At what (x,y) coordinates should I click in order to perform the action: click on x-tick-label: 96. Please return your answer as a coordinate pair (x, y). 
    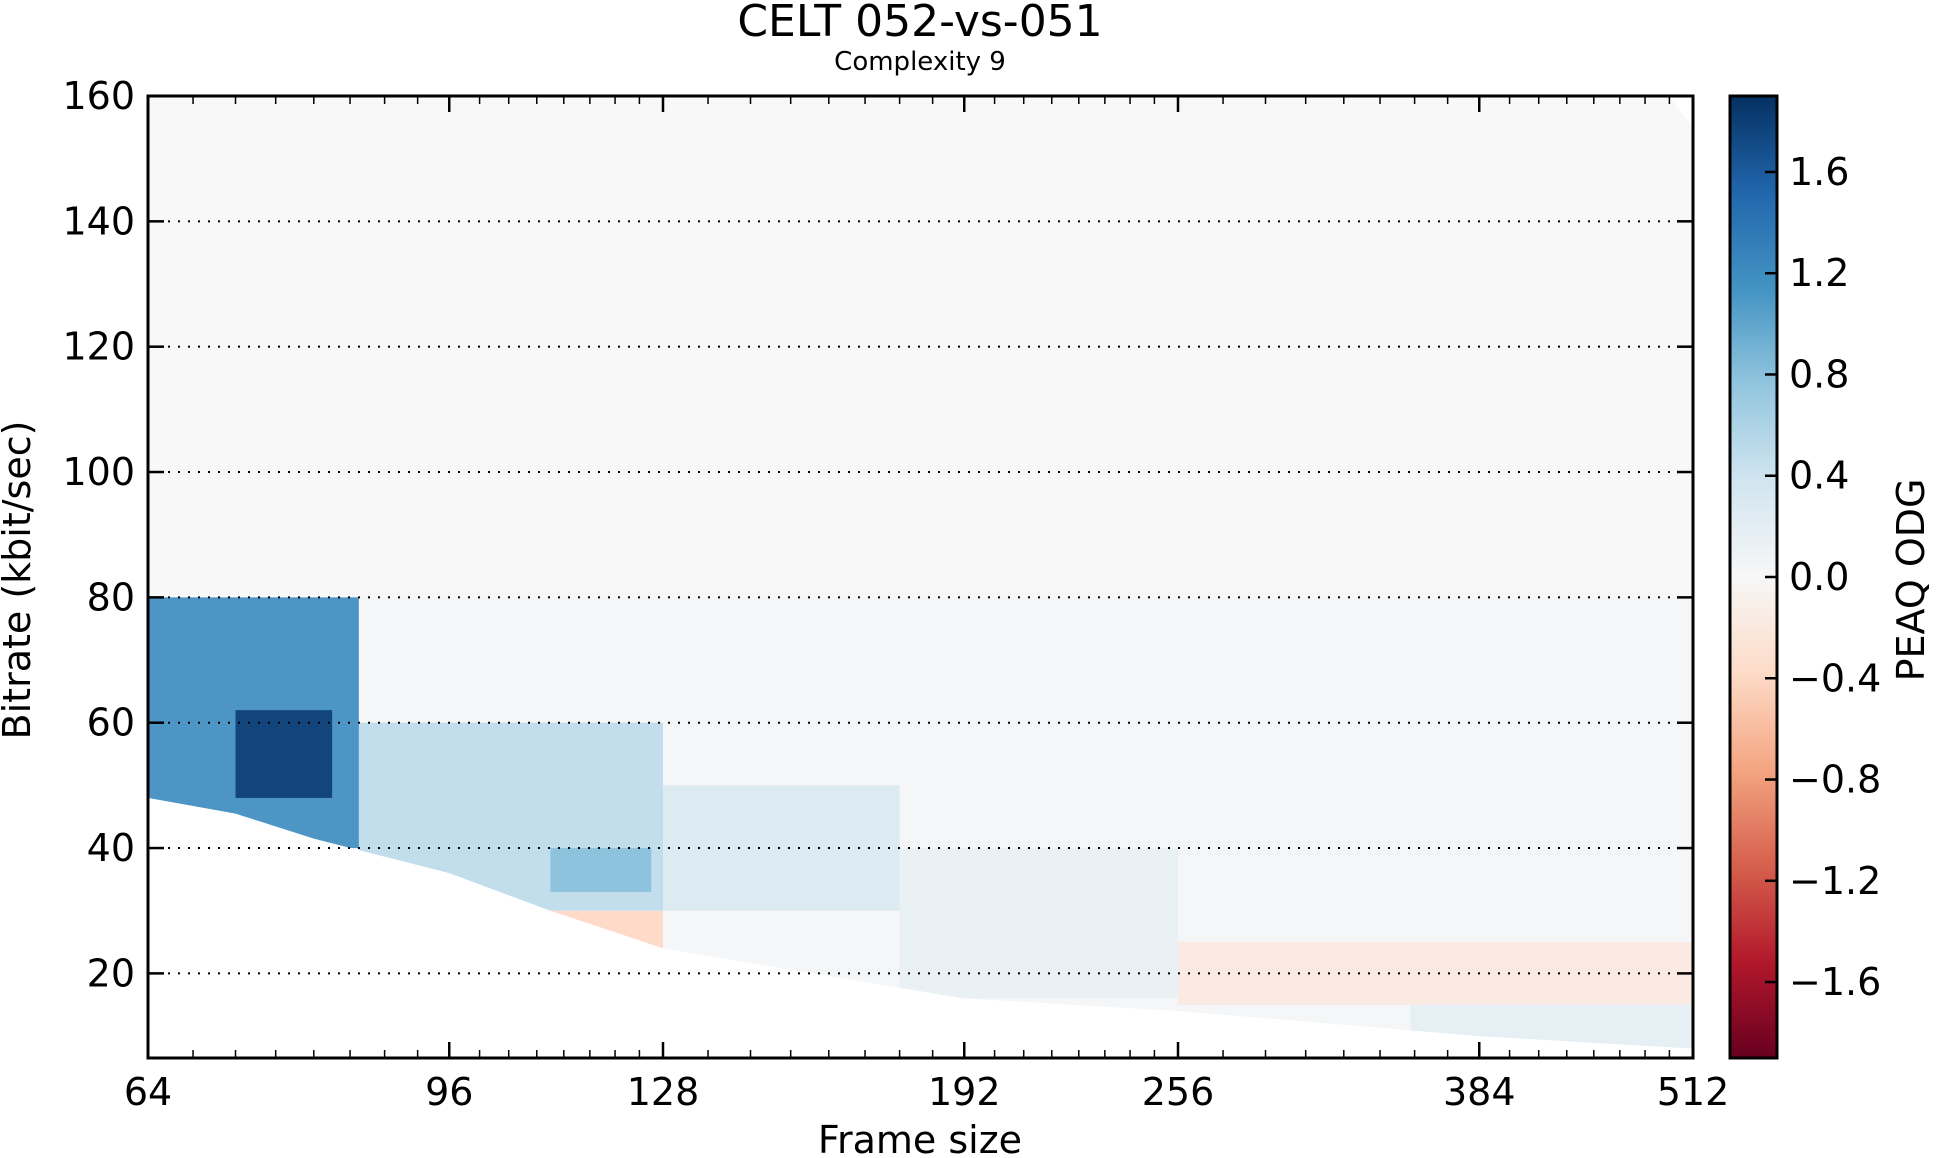
    Looking at the image, I should click on (449, 1092).